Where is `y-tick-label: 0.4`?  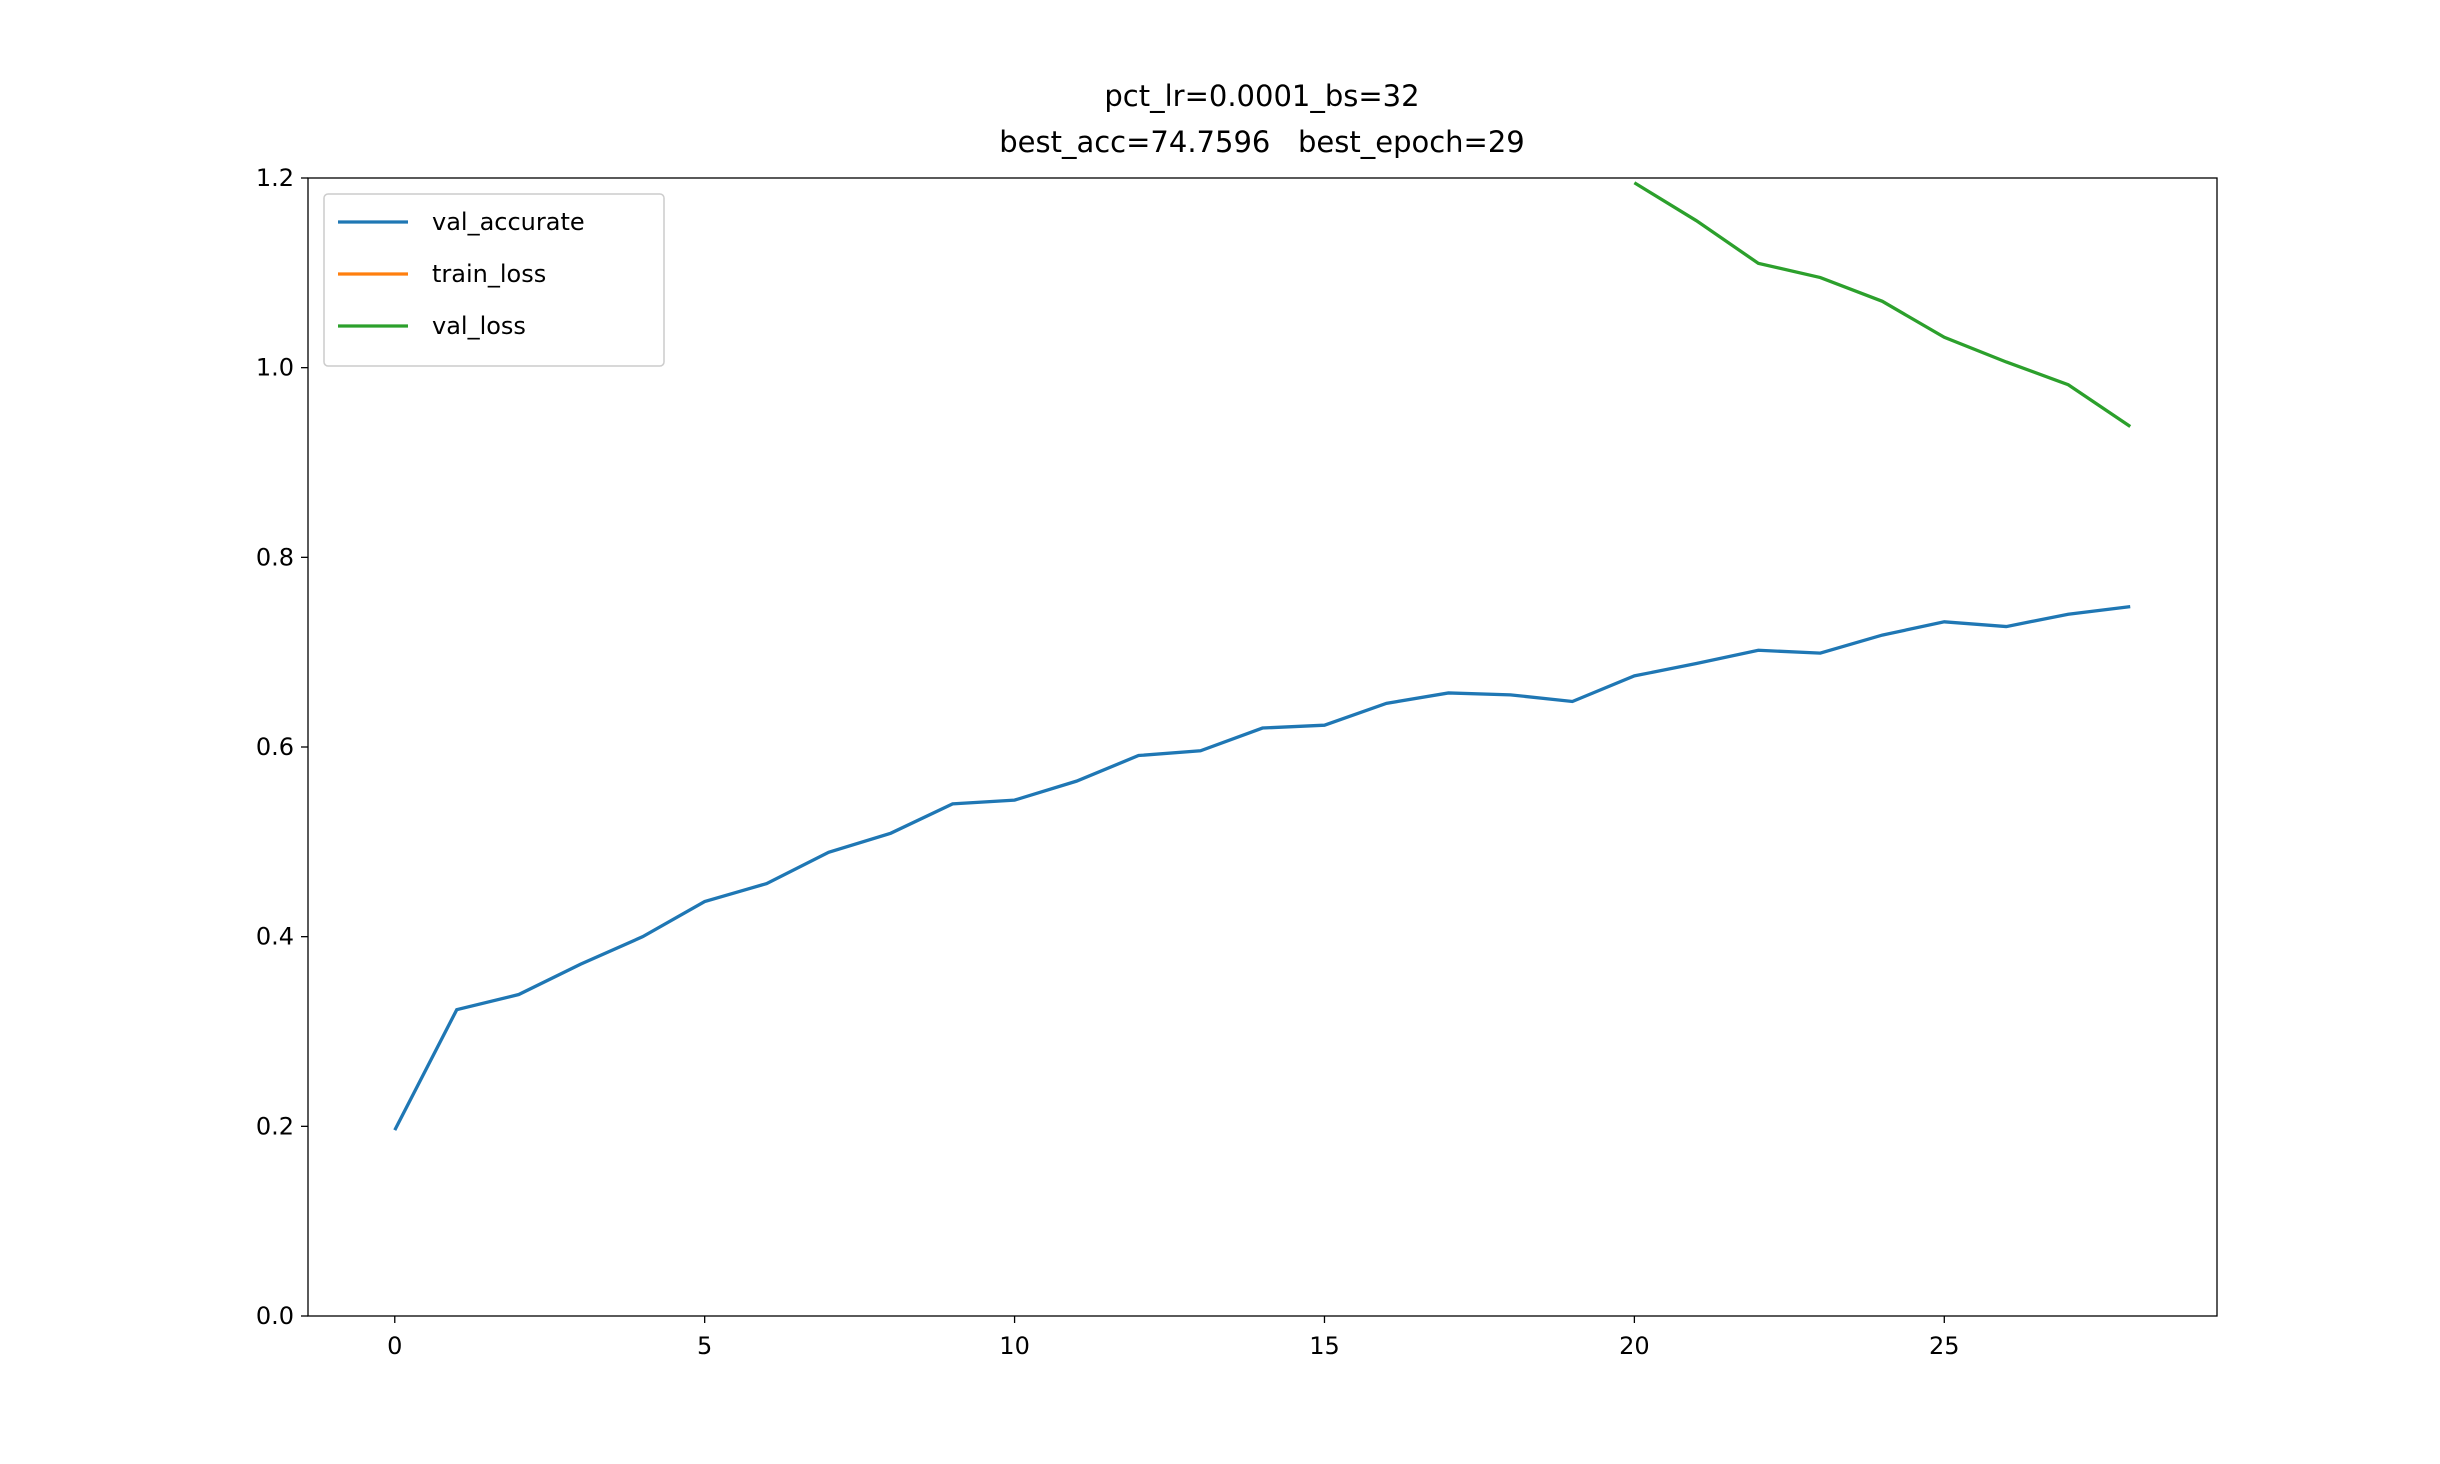 y-tick-label: 0.4 is located at coordinates (275, 937).